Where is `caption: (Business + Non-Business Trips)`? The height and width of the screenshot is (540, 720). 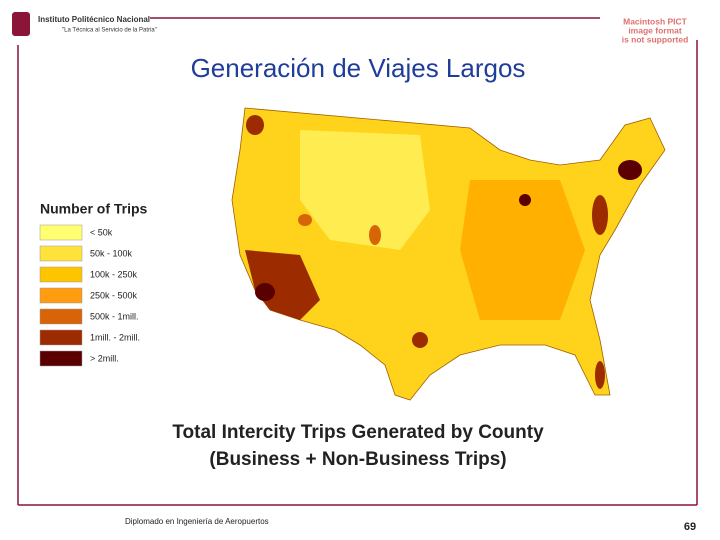 caption: (Business + Non-Business Trips) is located at coordinates (357, 459).